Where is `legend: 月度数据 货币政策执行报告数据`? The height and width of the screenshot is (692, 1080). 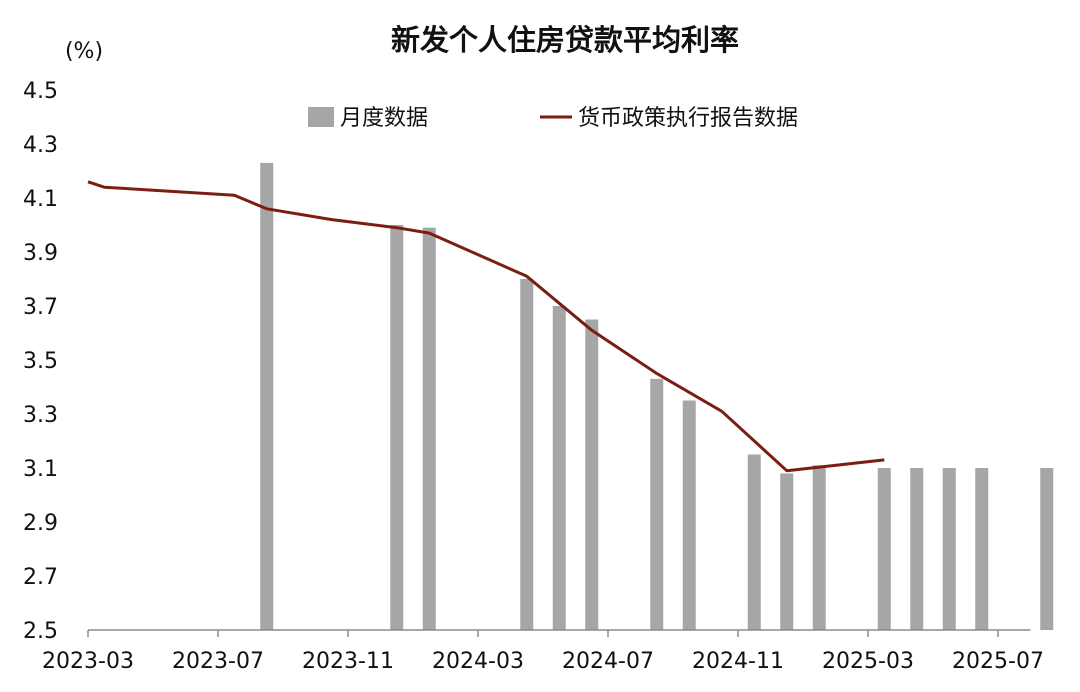 legend: 月度数据 货币政策执行报告数据 is located at coordinates (553, 118).